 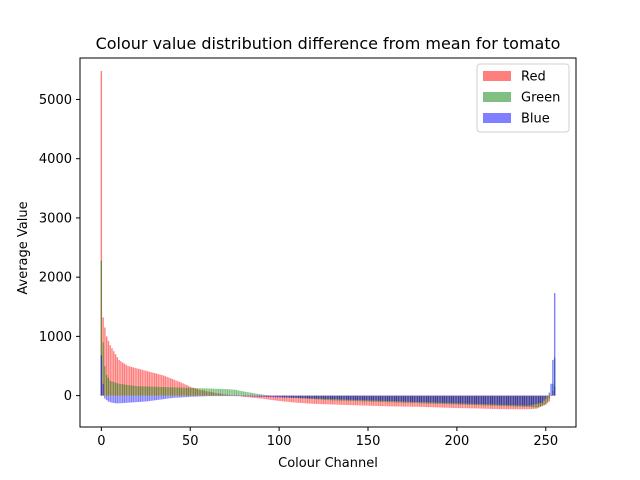 What do you see at coordinates (533, 77) in the screenshot?
I see `legend-label-red: Red` at bounding box center [533, 77].